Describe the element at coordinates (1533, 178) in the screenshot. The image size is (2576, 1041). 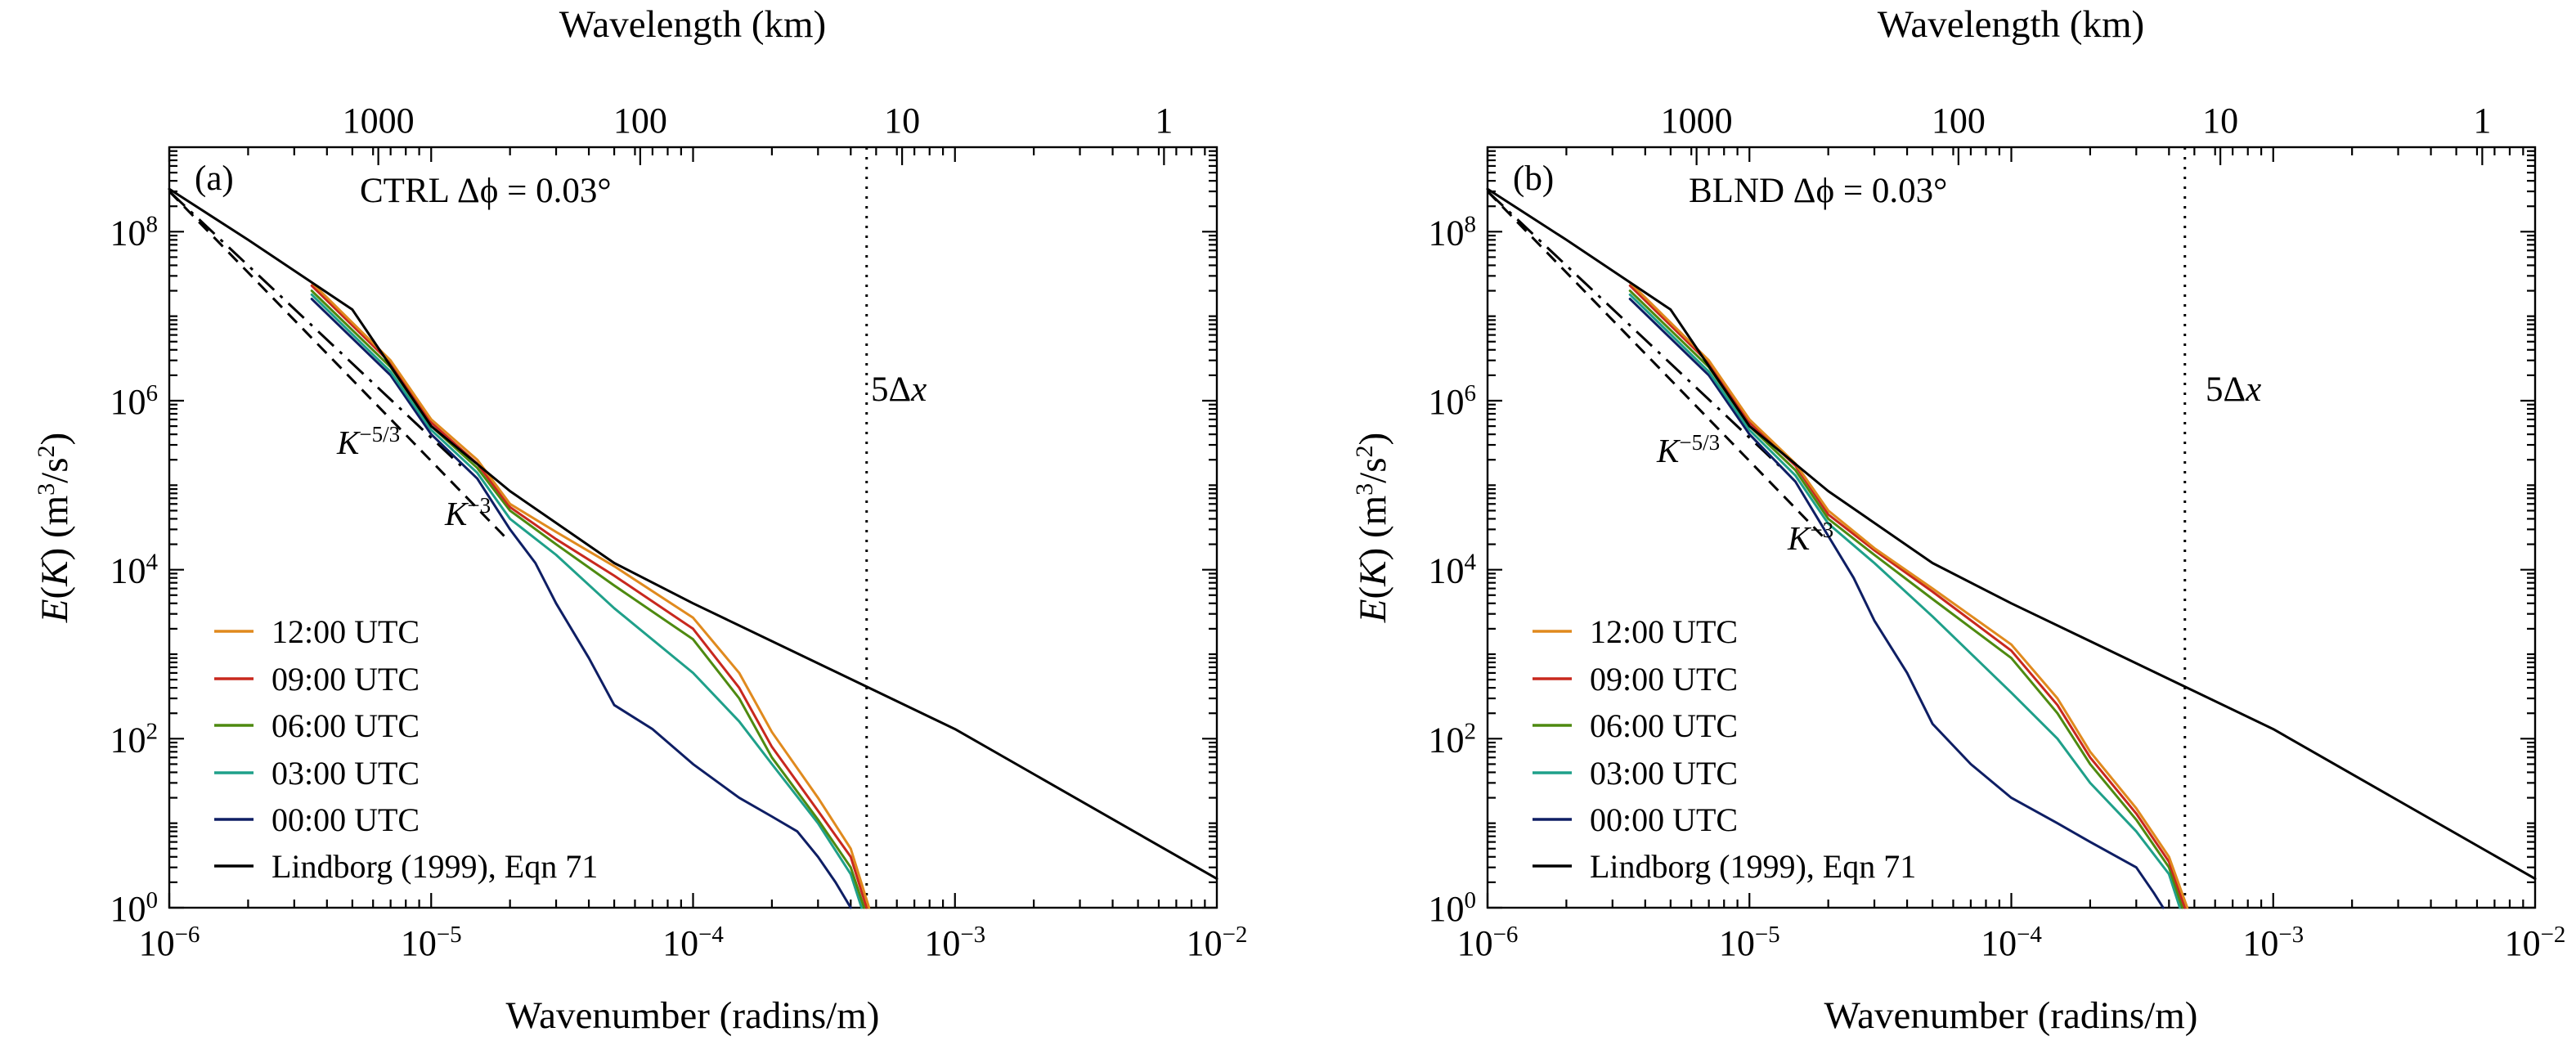
I see `panel-label: (b)` at that location.